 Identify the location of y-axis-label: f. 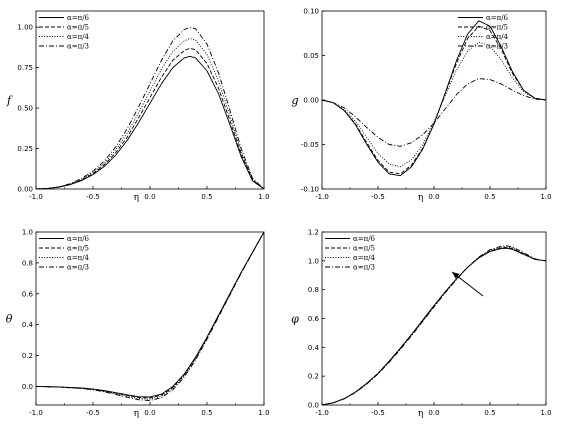
(9, 100).